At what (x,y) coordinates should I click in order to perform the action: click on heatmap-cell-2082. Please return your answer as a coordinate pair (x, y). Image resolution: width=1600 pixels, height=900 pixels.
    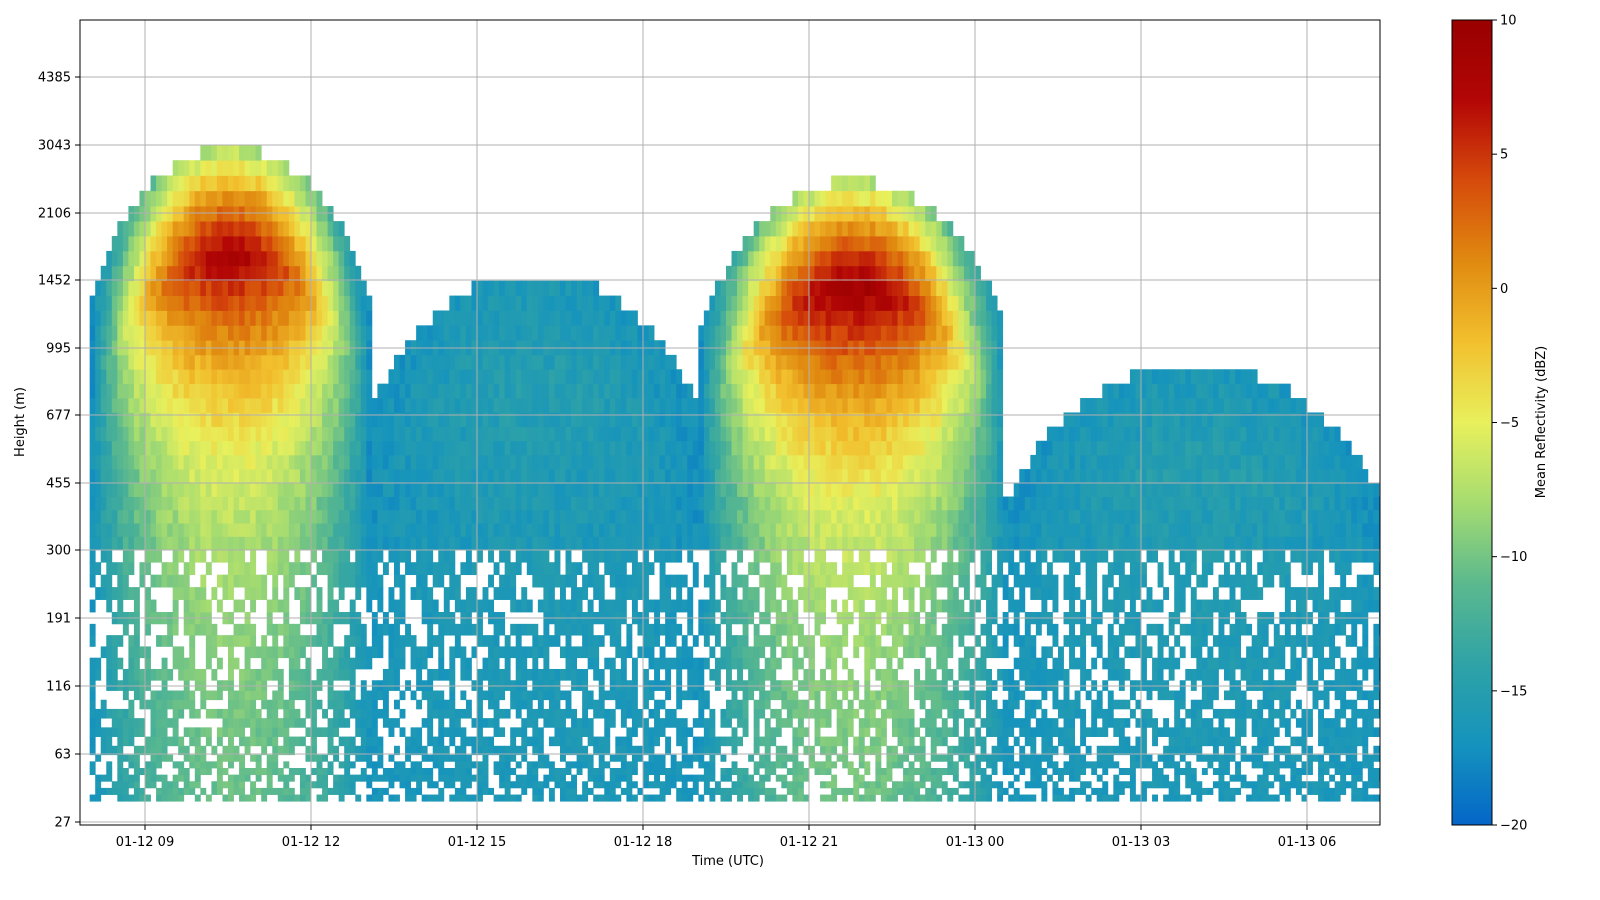
    Looking at the image, I should click on (363, 771).